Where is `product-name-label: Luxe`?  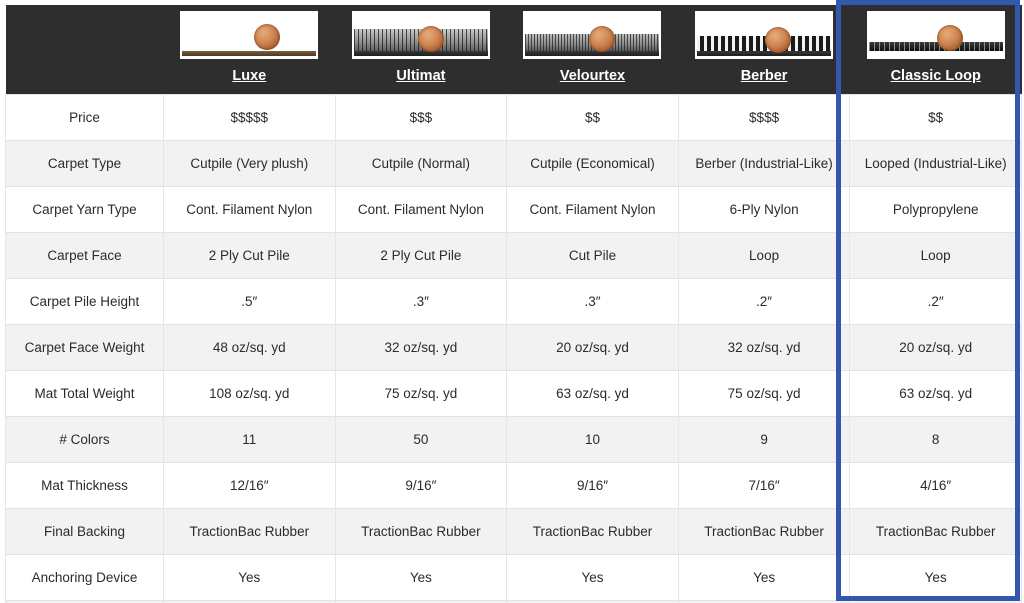
product-name-label: Luxe is located at coordinates (249, 76).